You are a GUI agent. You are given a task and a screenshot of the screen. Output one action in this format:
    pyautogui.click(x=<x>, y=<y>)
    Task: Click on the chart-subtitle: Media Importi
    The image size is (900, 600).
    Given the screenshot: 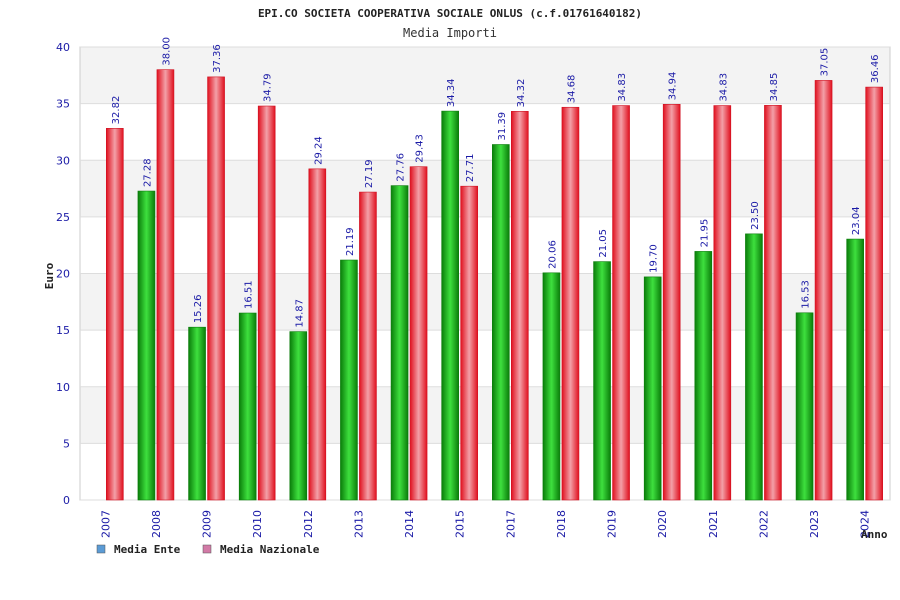 What is the action you would take?
    pyautogui.click(x=450, y=33)
    